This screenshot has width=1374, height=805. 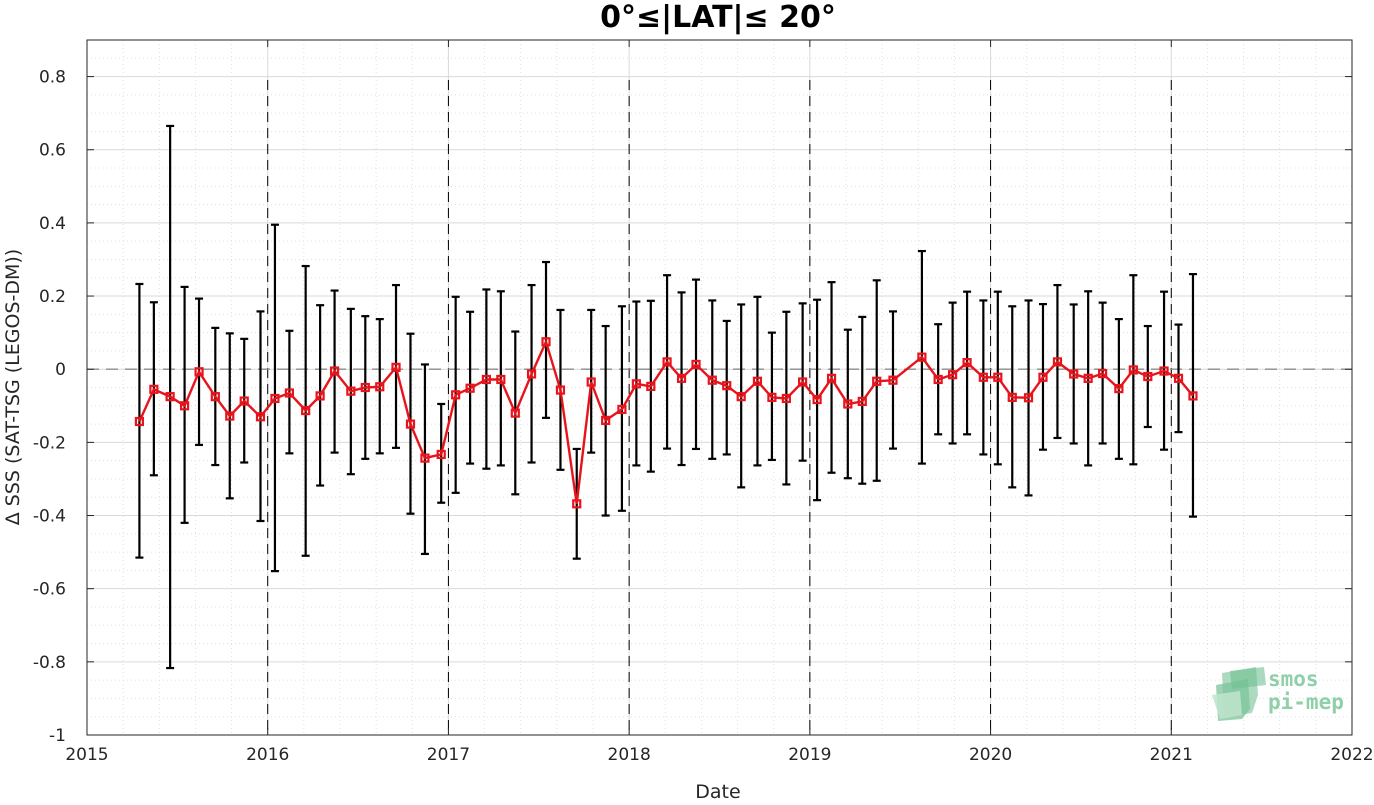 I want to click on y-tick-label: -0.6, so click(x=49, y=590).